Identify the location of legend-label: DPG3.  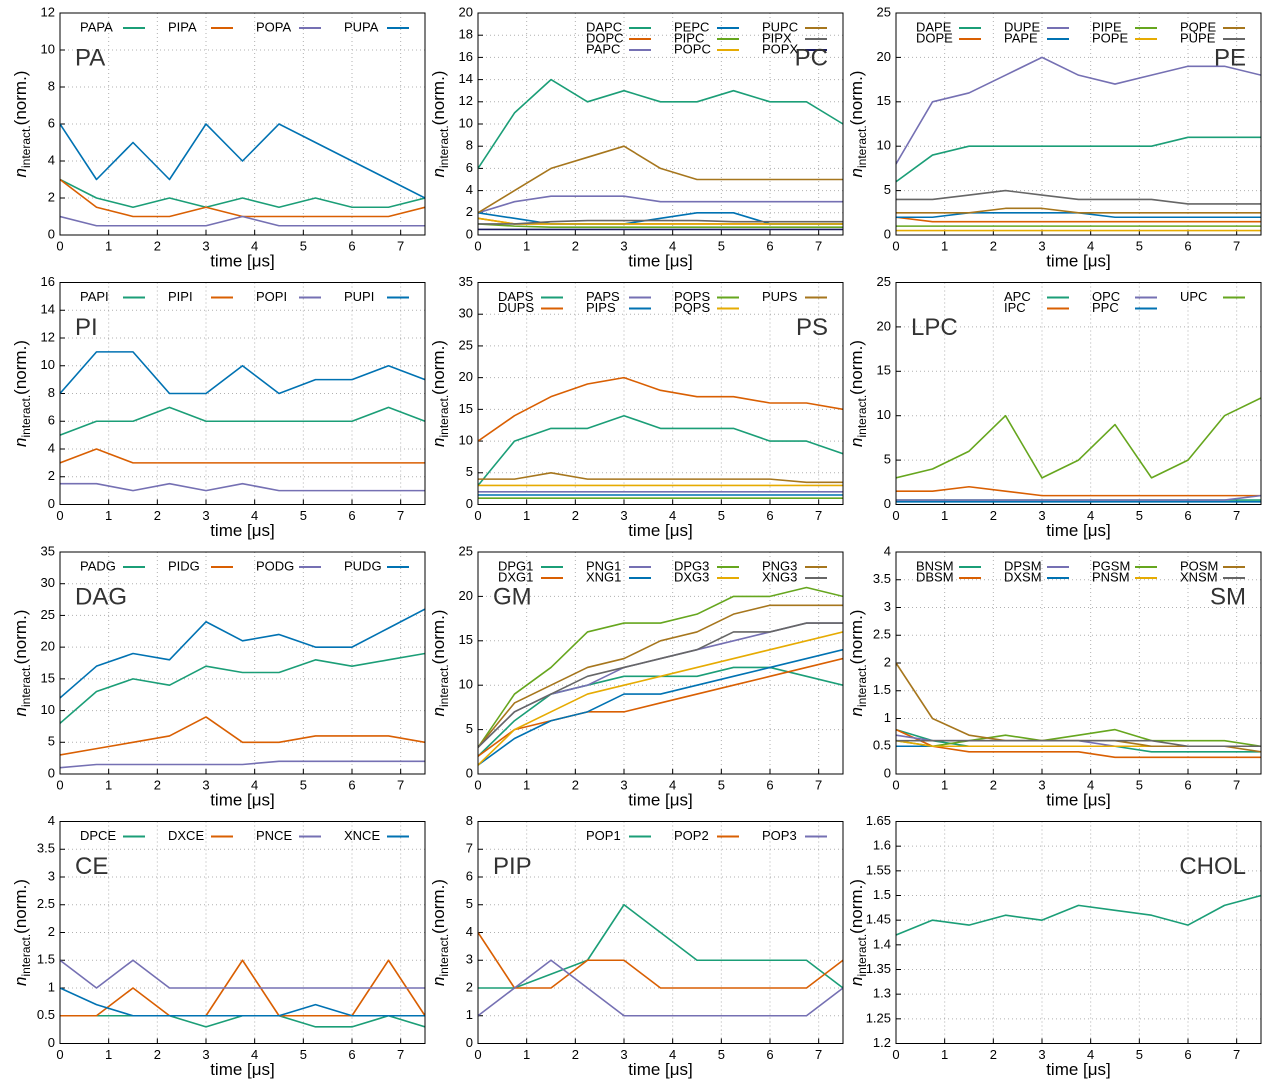
(691, 565).